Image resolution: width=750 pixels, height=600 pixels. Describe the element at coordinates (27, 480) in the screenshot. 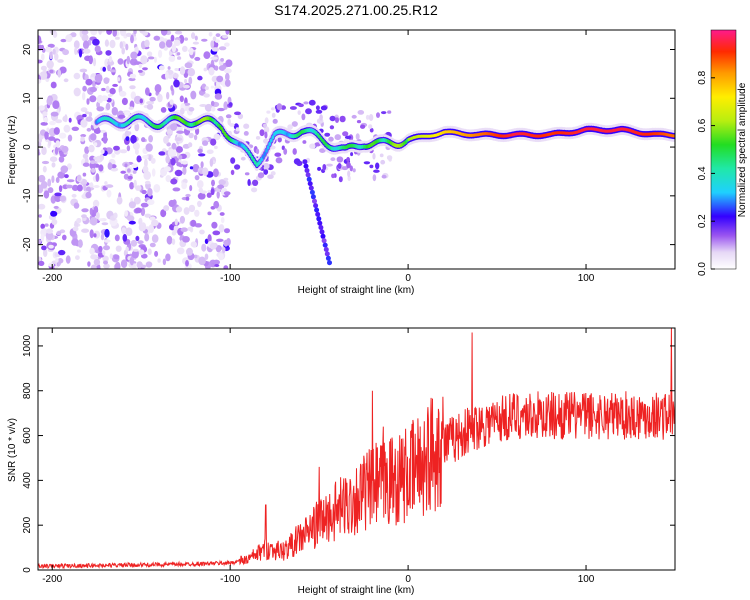

I see `bottom-y-tick-label: 400` at that location.